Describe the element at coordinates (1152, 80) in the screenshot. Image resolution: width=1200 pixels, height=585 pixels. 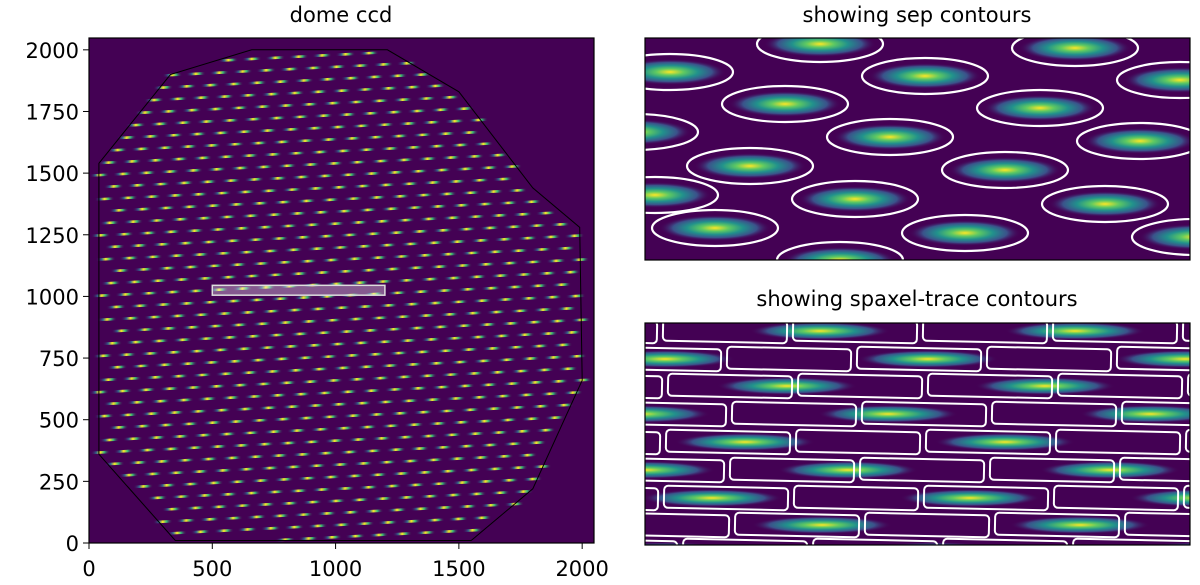
I see `sep-contour` at that location.